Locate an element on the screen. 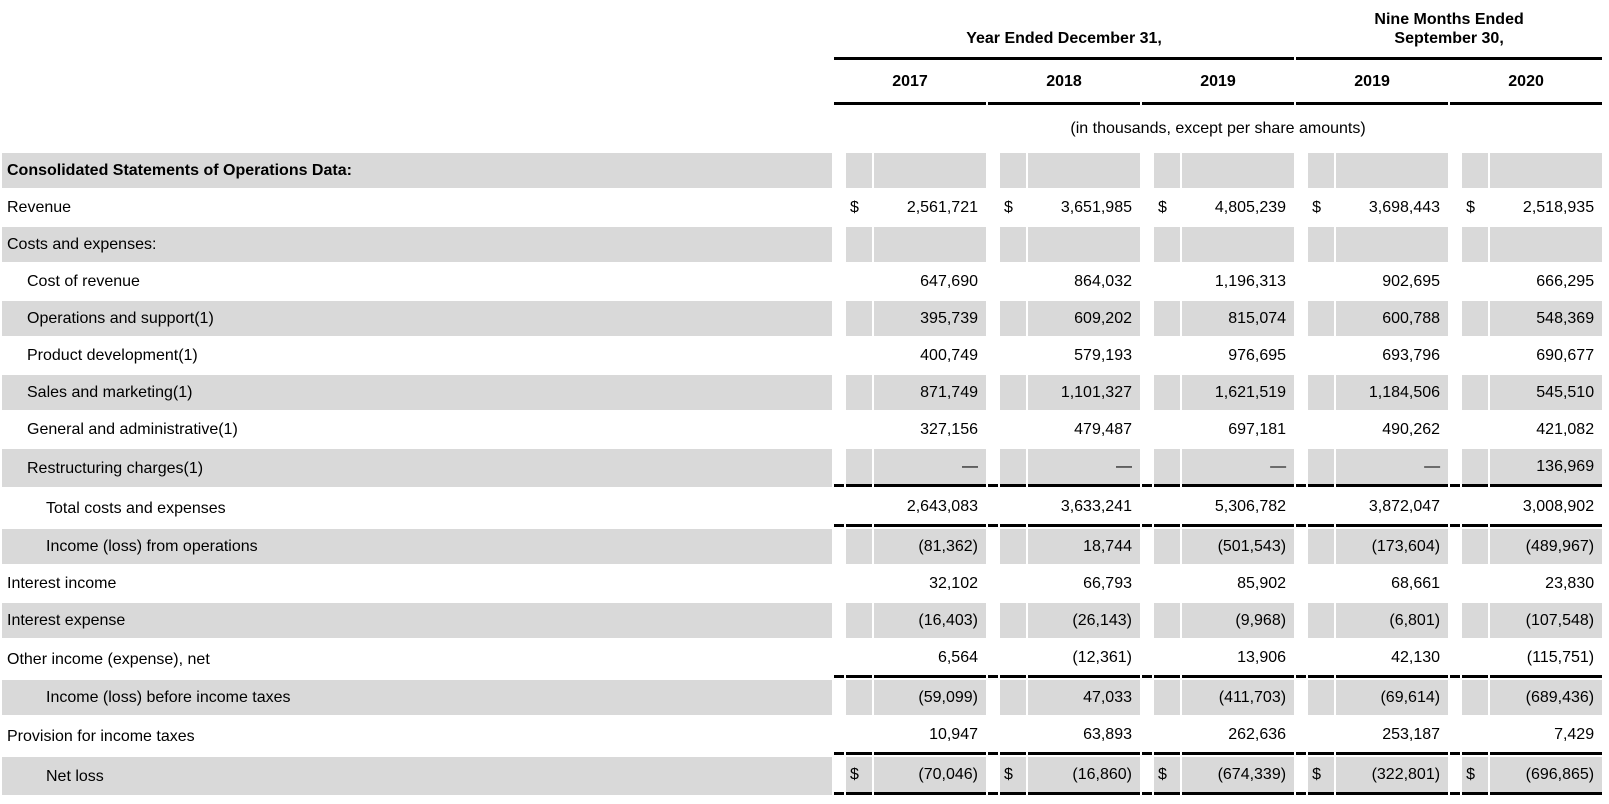 This screenshot has height=804, width=1609. value-cell: 2,518,935 is located at coordinates (1558, 207).